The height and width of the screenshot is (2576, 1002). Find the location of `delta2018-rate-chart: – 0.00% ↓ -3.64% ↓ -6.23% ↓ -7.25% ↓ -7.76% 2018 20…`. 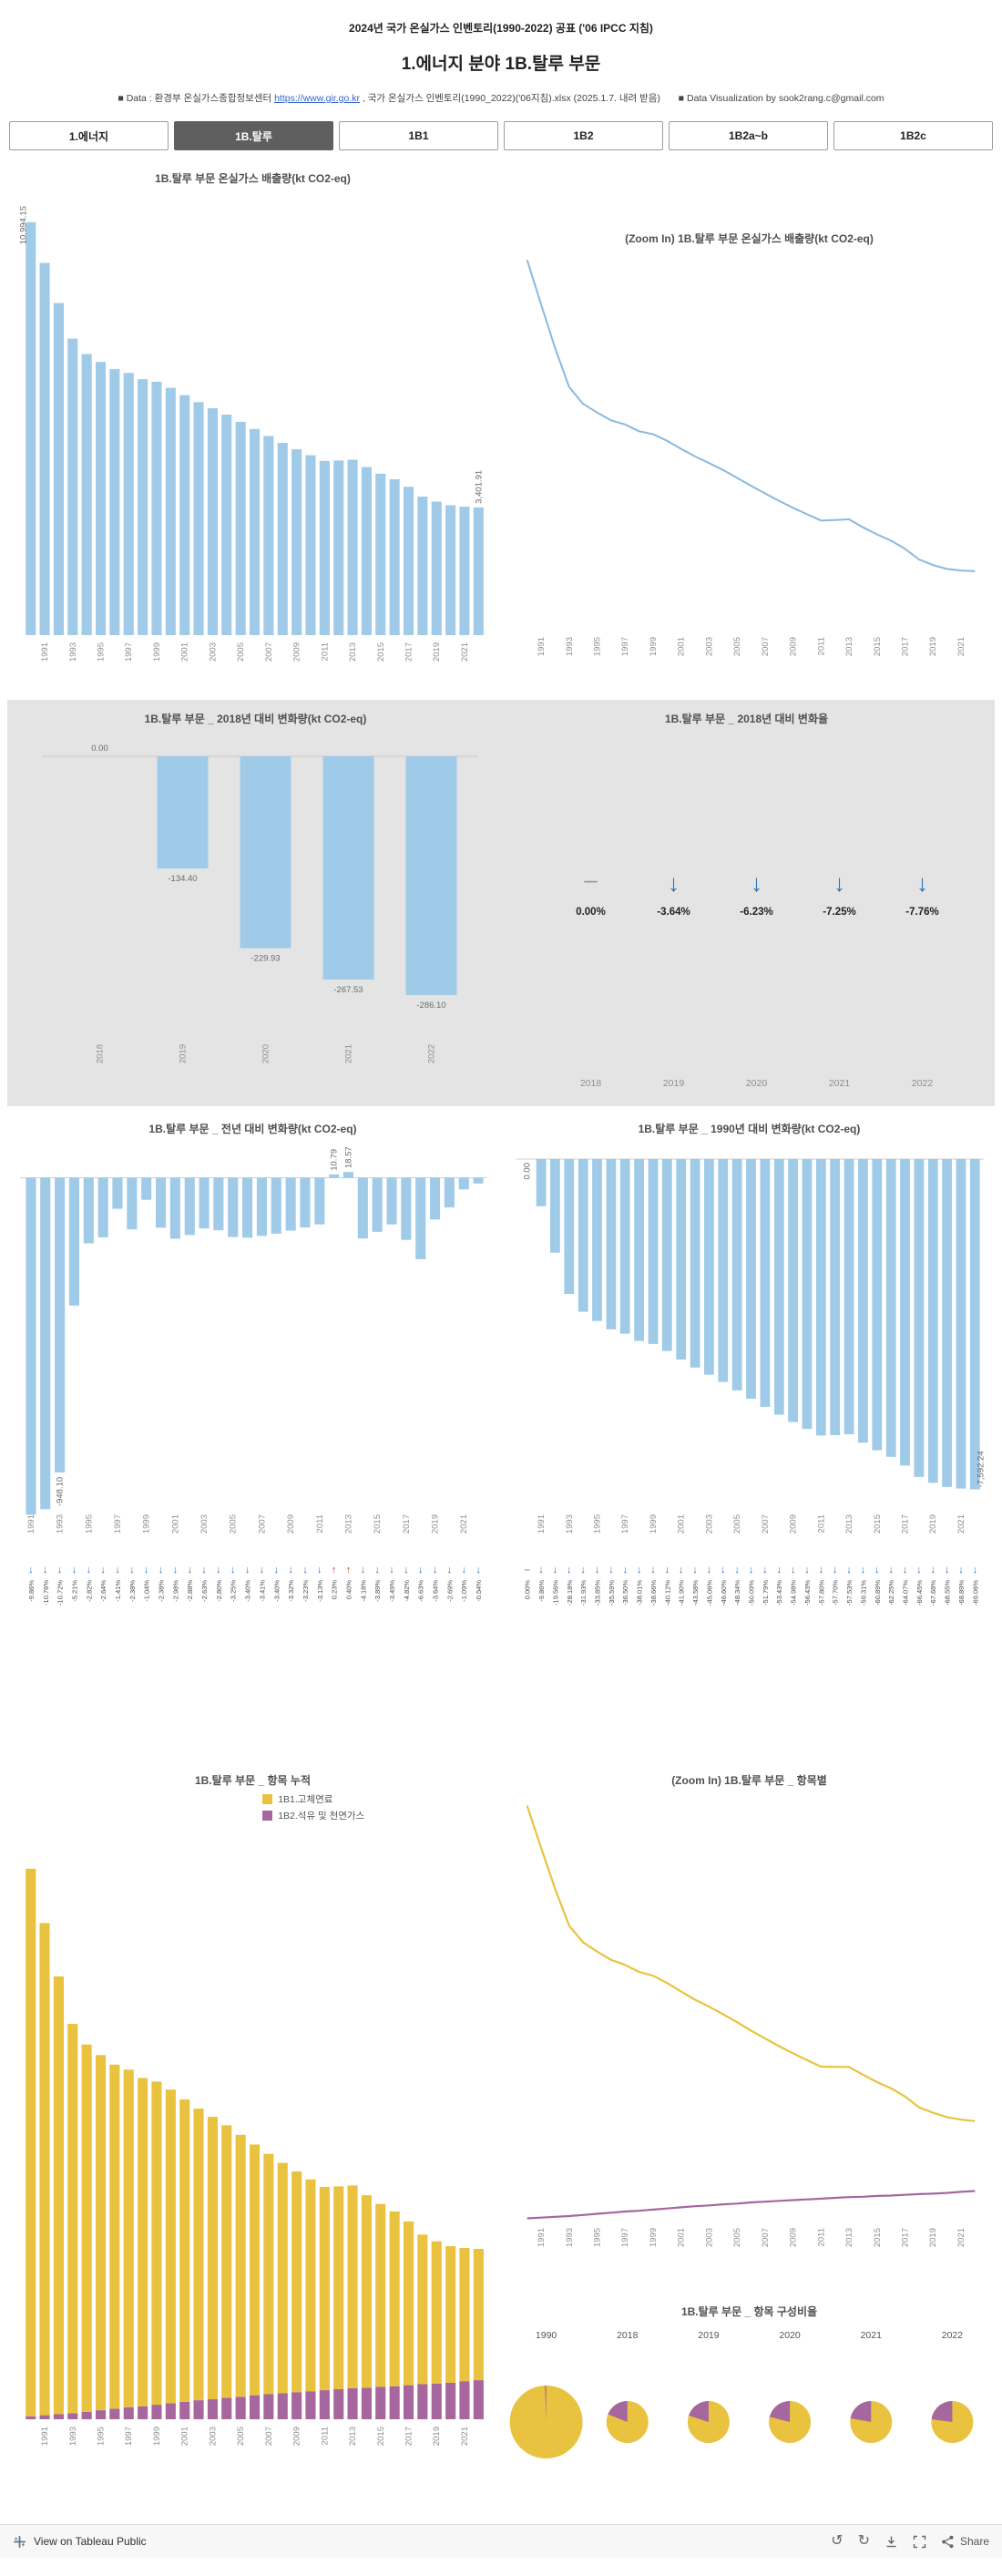

delta2018-rate-chart: – 0.00% ↓ -3.64% ↓ -6.23% ↓ -7.25% ↓ -7.76% 2018 20… is located at coordinates (746, 917).